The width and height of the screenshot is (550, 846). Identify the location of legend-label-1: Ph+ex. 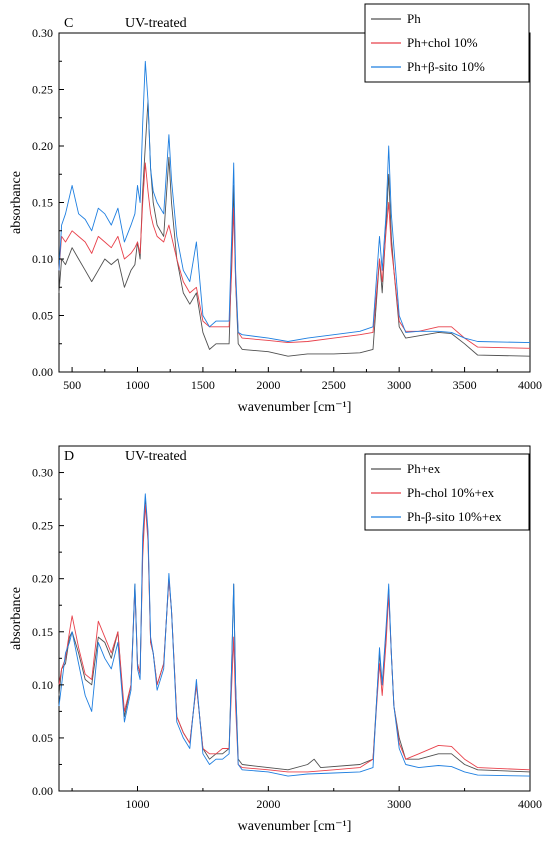
(424, 468).